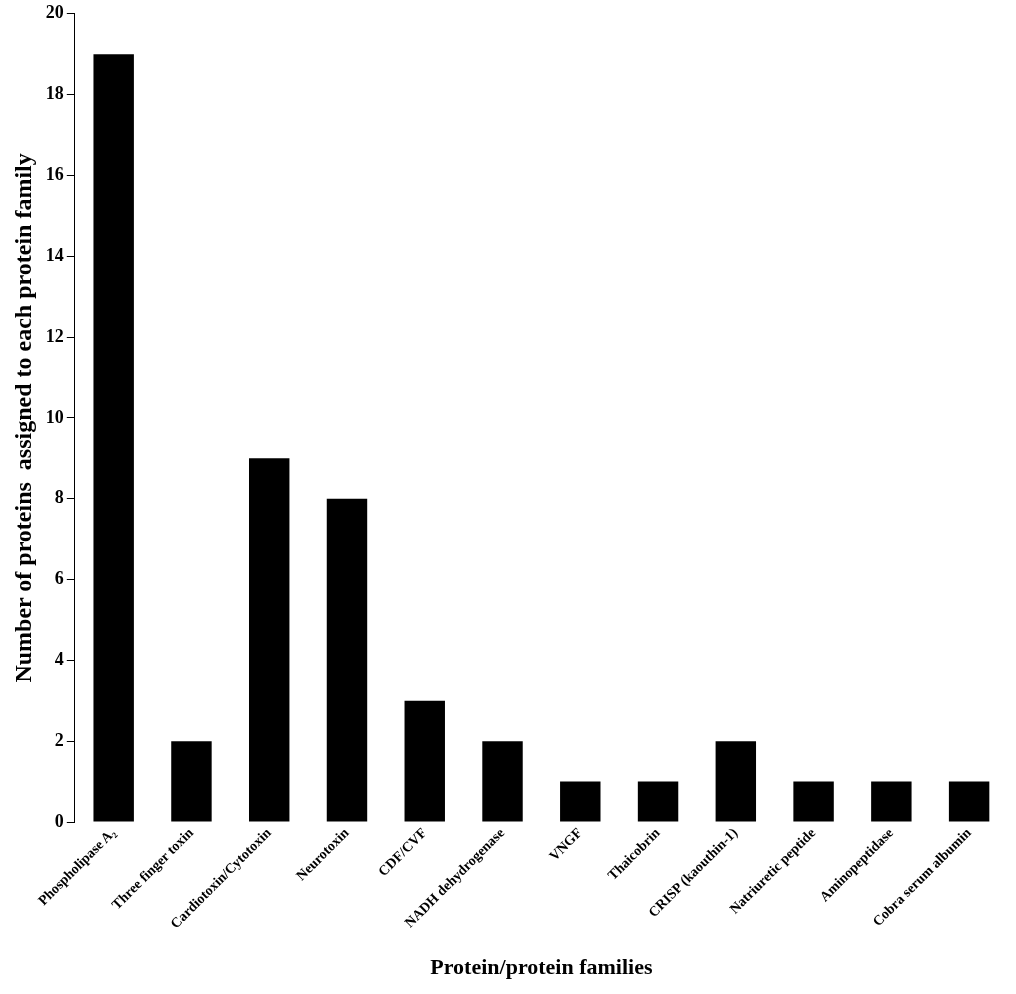  What do you see at coordinates (54, 174) in the screenshot?
I see `y-tick-label: 16` at bounding box center [54, 174].